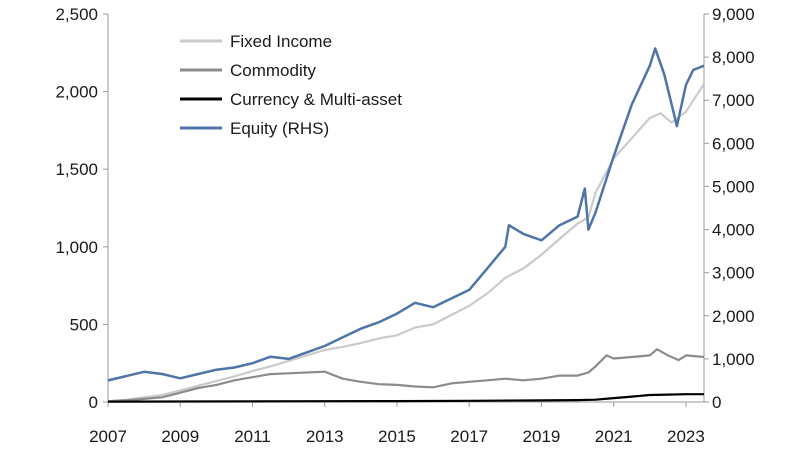 The height and width of the screenshot is (449, 794). Describe the element at coordinates (405, 398) in the screenshot. I see `series-line-currency-multi-asset` at that location.